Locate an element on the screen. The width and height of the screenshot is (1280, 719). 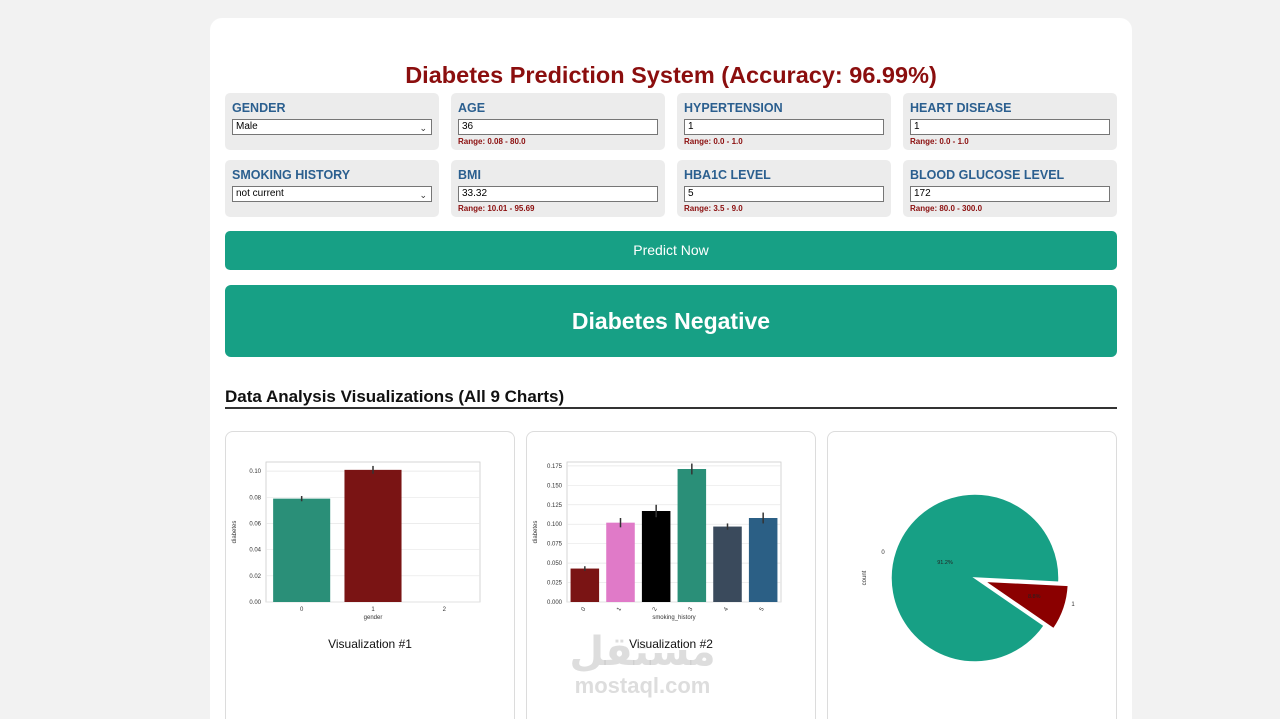
heart-disease-input: 1 is located at coordinates (1010, 127).